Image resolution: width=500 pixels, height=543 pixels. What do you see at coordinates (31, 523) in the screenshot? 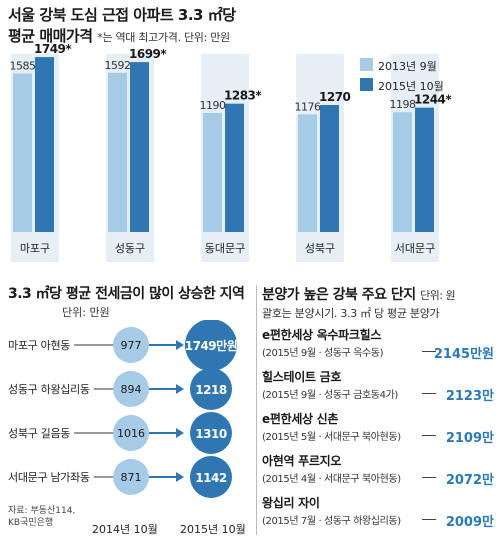
I see `source-line-2: KB국민은행` at bounding box center [31, 523].